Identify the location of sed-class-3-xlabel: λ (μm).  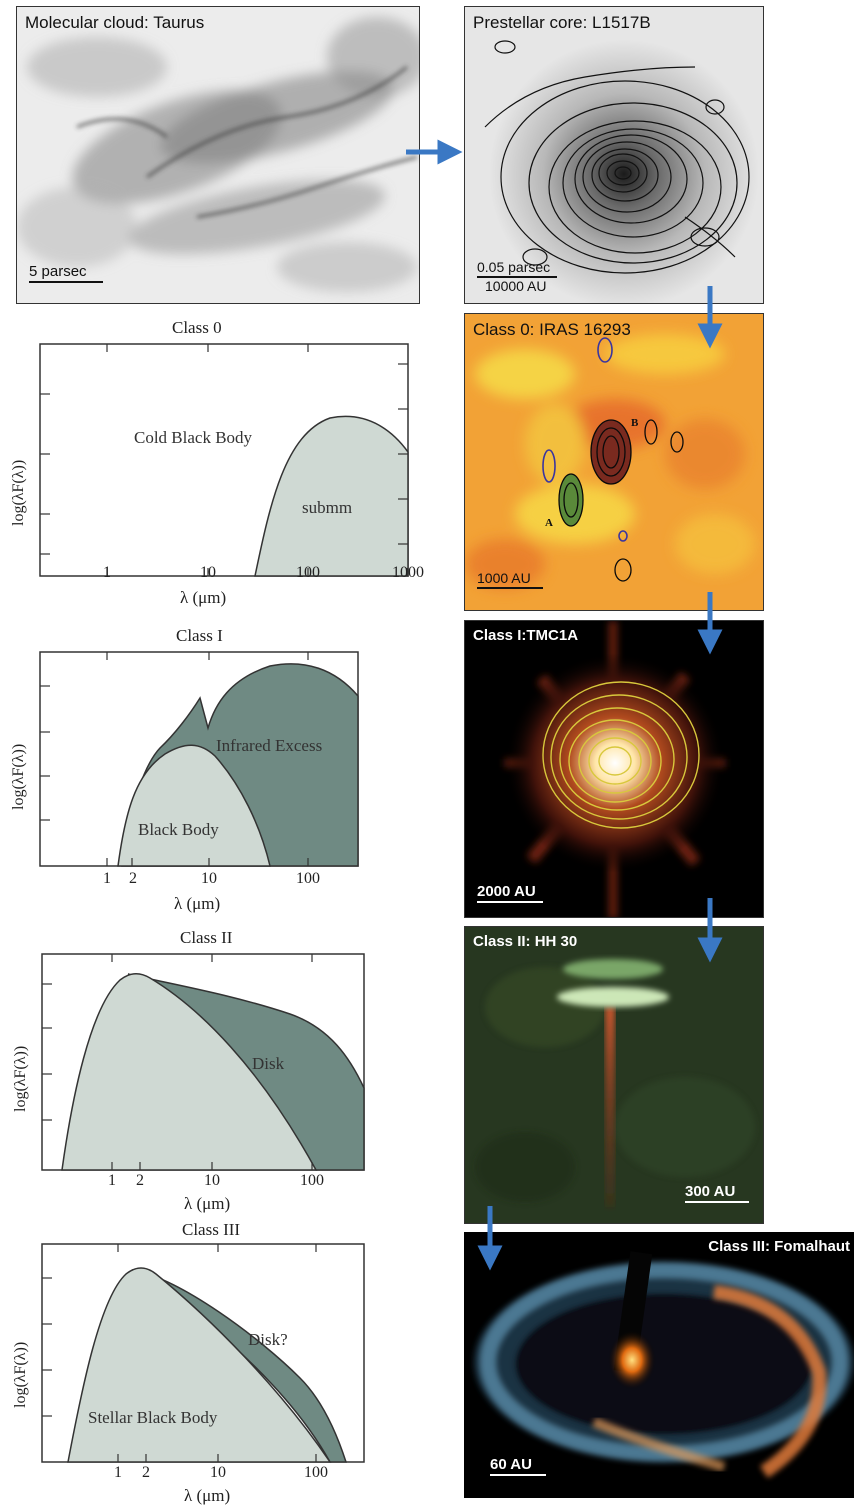
(207, 1495).